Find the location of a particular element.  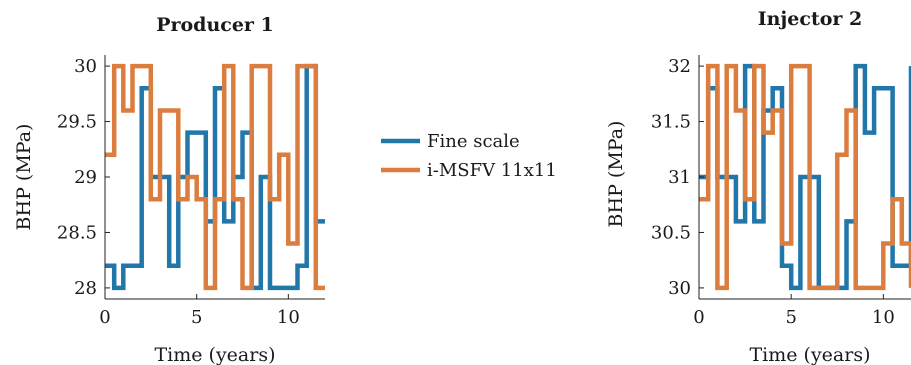

y-tick-label: 30.5 is located at coordinates (671, 232).